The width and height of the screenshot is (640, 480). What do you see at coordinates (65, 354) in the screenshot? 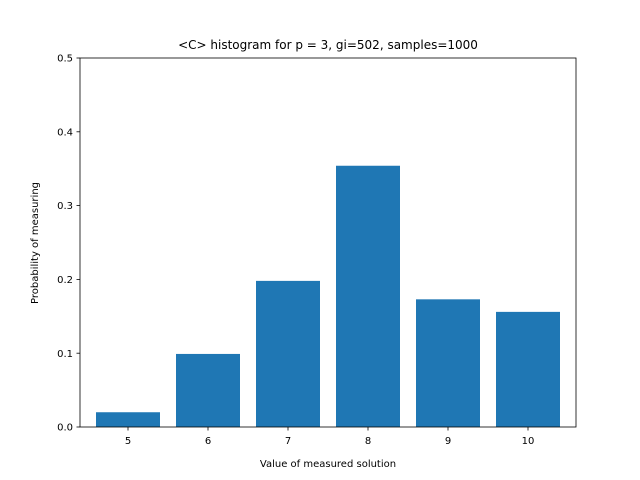
I see `y-tick-label-0.1: 0.1` at bounding box center [65, 354].